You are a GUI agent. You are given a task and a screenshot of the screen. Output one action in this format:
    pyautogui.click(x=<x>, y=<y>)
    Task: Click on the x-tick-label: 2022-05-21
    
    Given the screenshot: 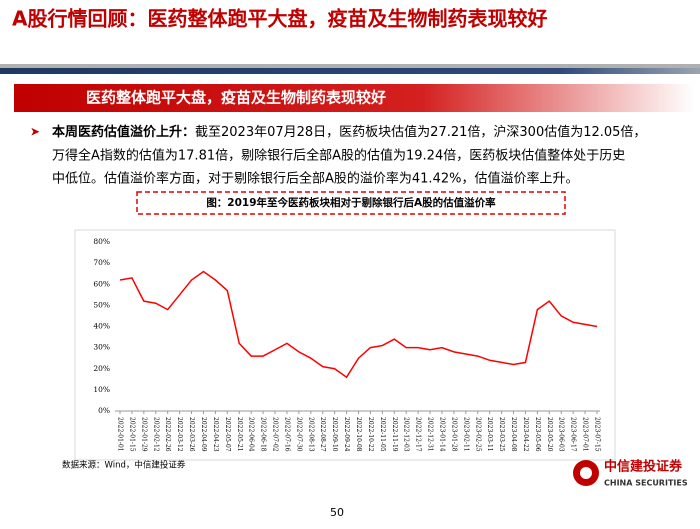 What is the action you would take?
    pyautogui.click(x=239, y=434)
    